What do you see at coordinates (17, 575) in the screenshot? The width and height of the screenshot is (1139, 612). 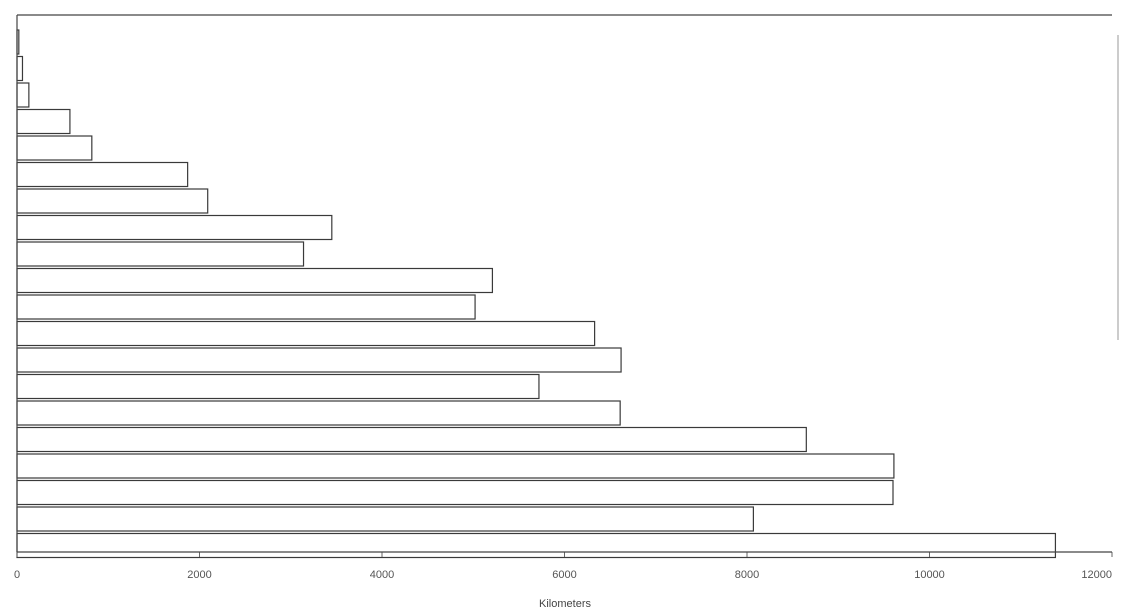 I see `x-tick-label: 0` at bounding box center [17, 575].